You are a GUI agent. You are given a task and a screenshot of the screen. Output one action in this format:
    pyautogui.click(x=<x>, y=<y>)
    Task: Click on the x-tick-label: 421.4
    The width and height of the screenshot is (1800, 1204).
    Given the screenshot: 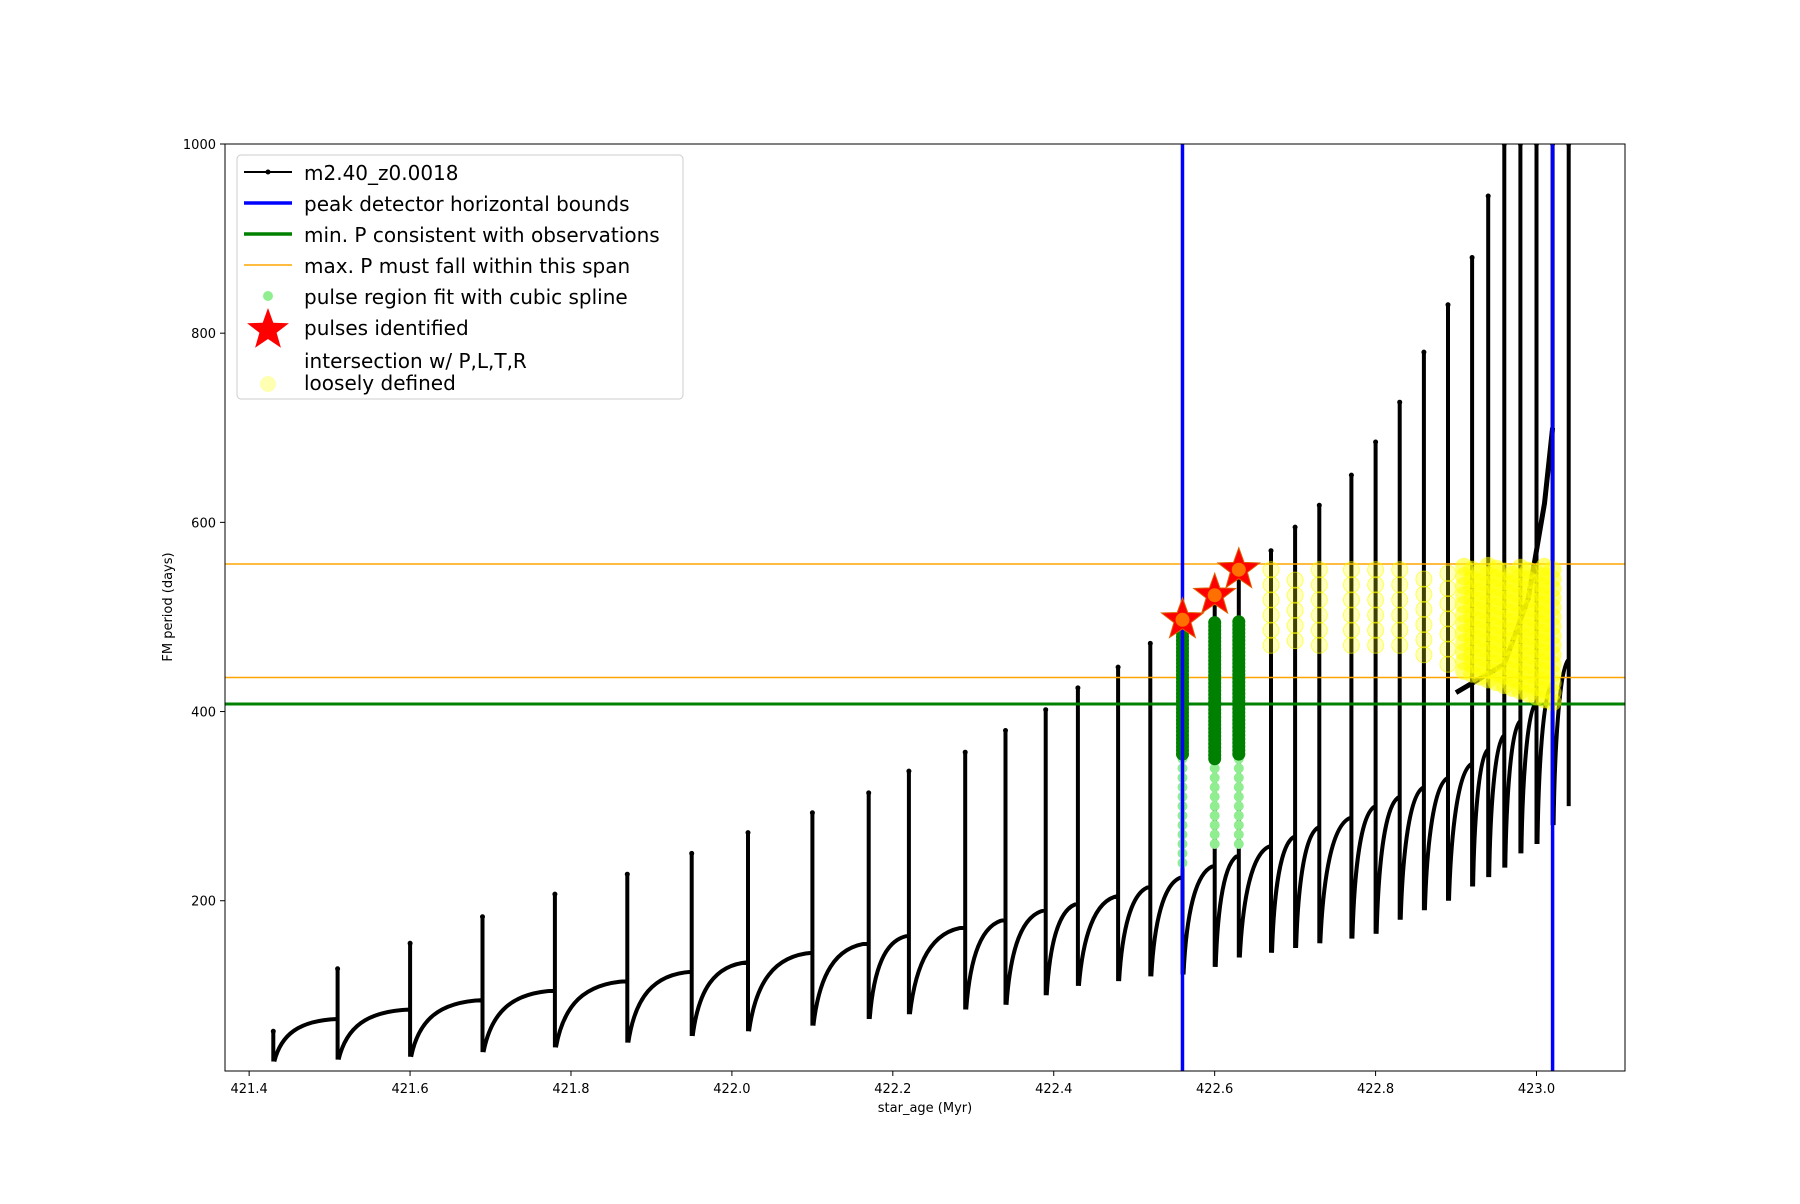 What is the action you would take?
    pyautogui.click(x=249, y=1089)
    